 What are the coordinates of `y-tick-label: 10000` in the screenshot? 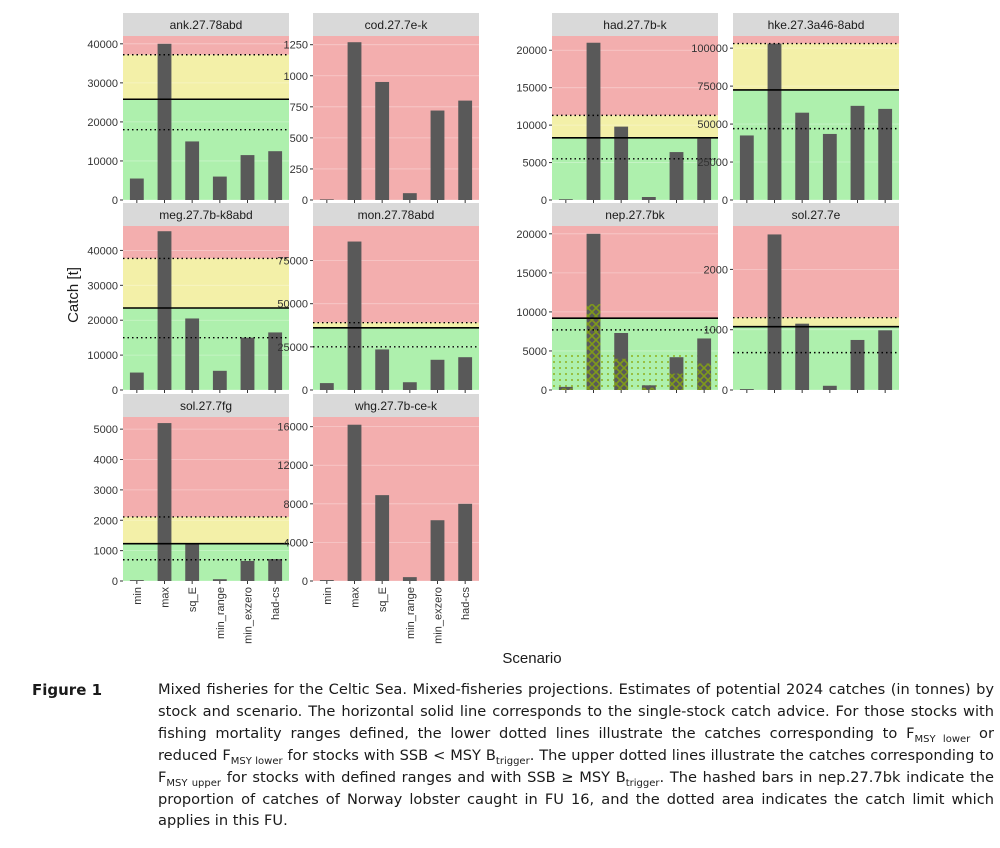 It's located at (531, 126).